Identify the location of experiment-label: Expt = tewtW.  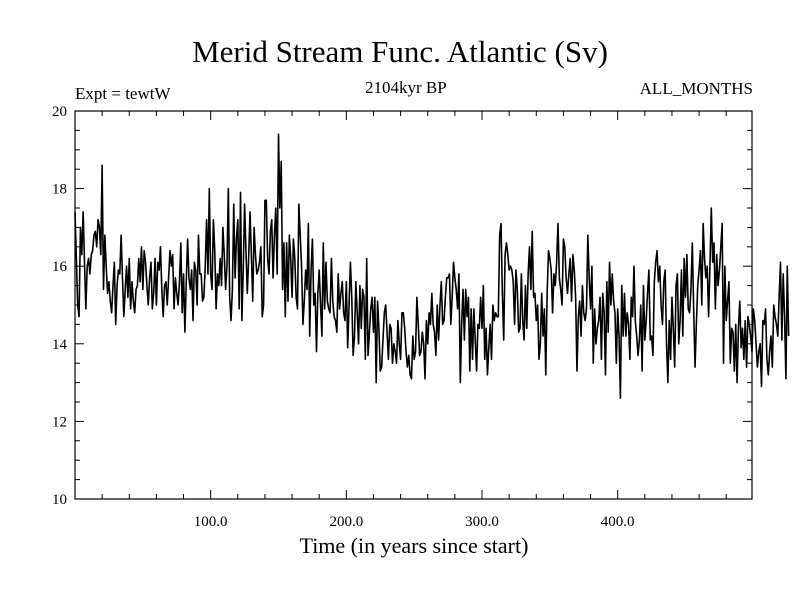
(123, 93).